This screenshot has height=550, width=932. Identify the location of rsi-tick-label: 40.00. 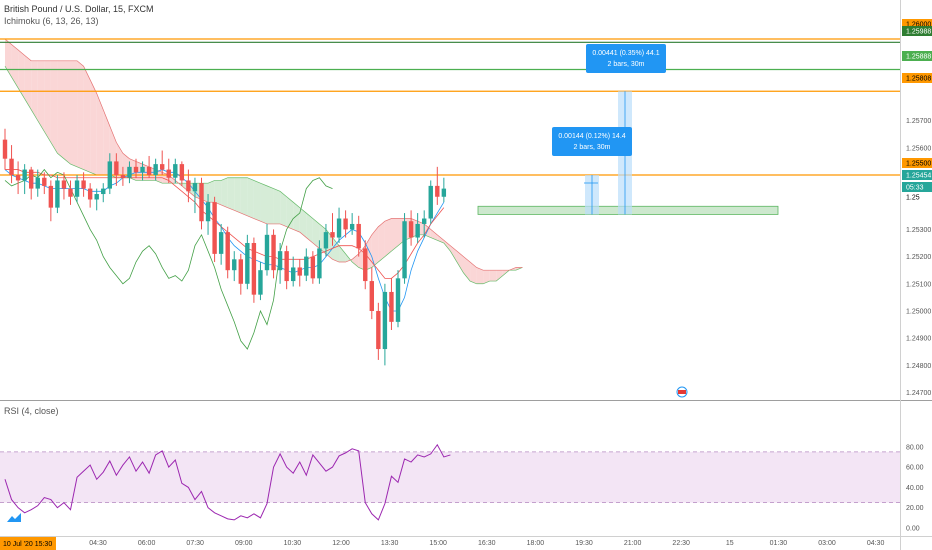
(915, 488).